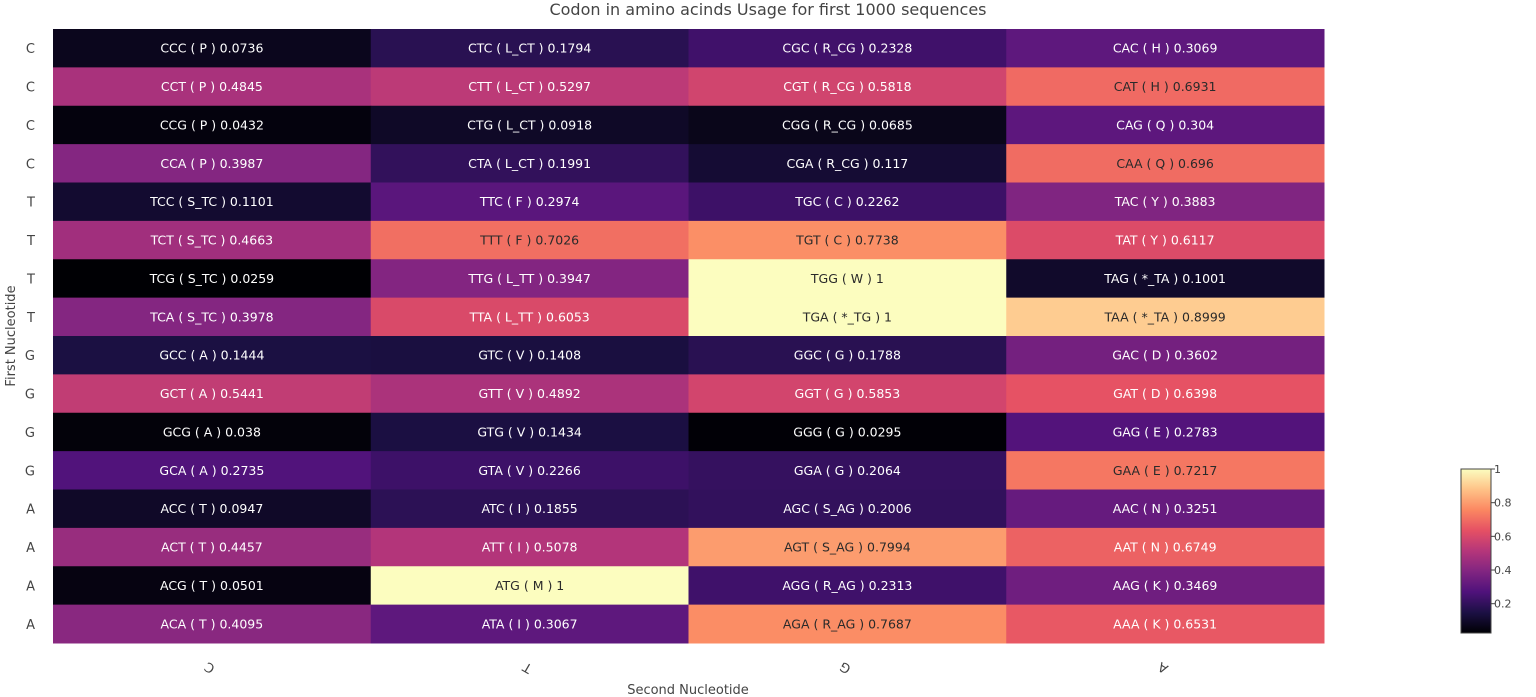 This screenshot has width=1536, height=697. I want to click on cell-label: CCA ( P ) 0.3987, so click(211, 163).